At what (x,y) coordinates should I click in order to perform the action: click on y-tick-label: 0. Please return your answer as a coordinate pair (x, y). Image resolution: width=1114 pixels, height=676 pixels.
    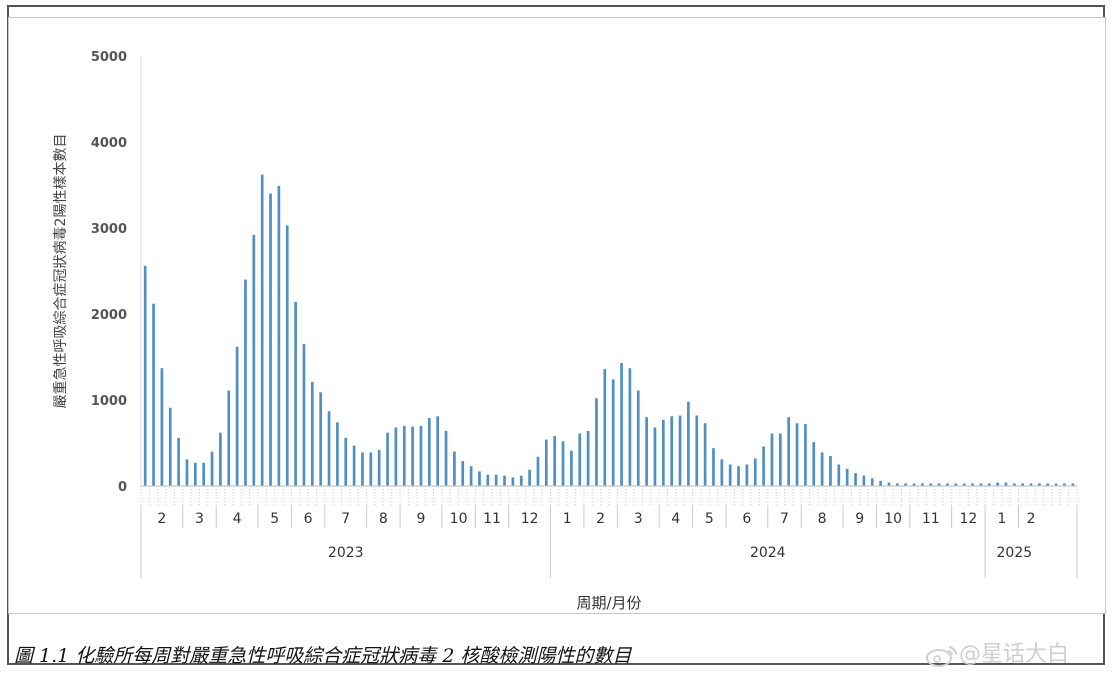
    Looking at the image, I should click on (122, 487).